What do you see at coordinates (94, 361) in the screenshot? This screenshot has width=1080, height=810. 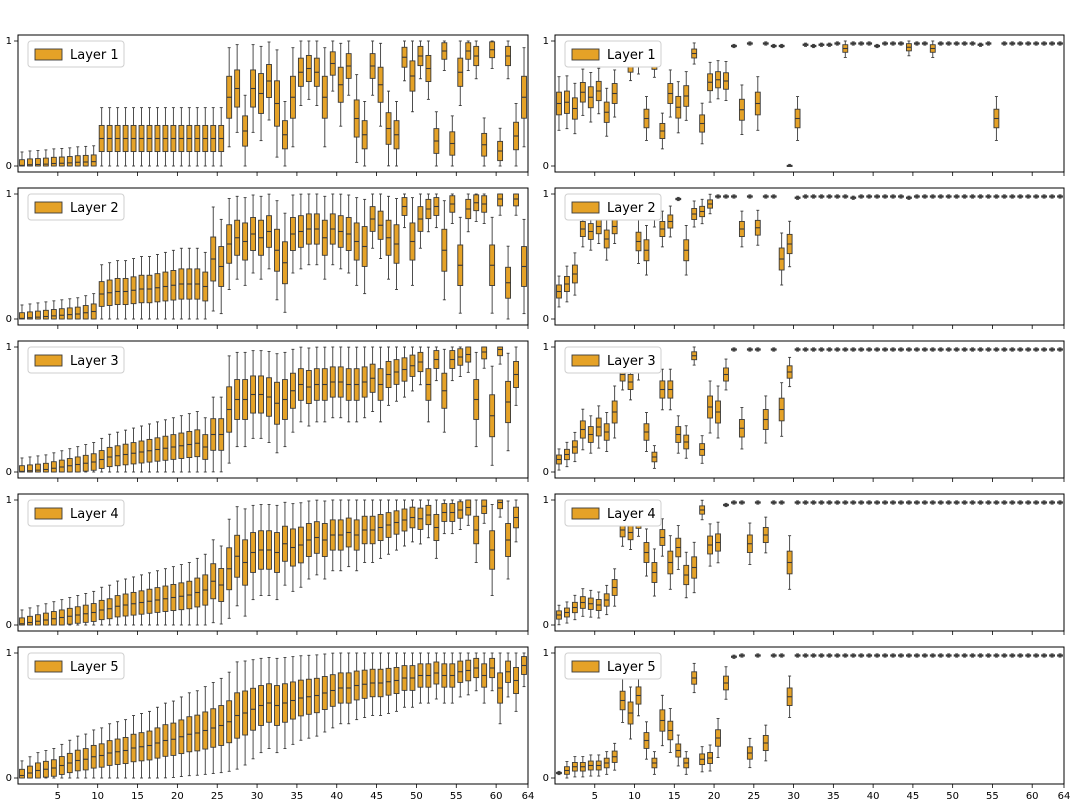 I see `legend-label: Layer 3` at bounding box center [94, 361].